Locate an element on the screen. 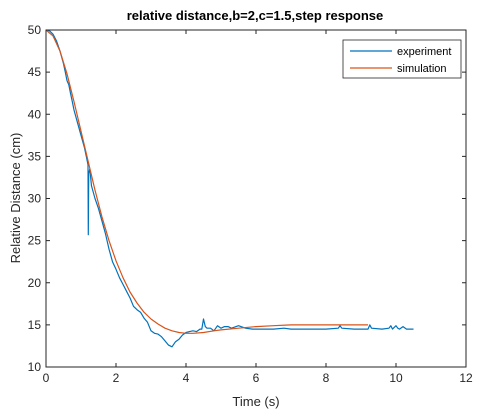  y-tick-label: 30 is located at coordinates (35, 199).